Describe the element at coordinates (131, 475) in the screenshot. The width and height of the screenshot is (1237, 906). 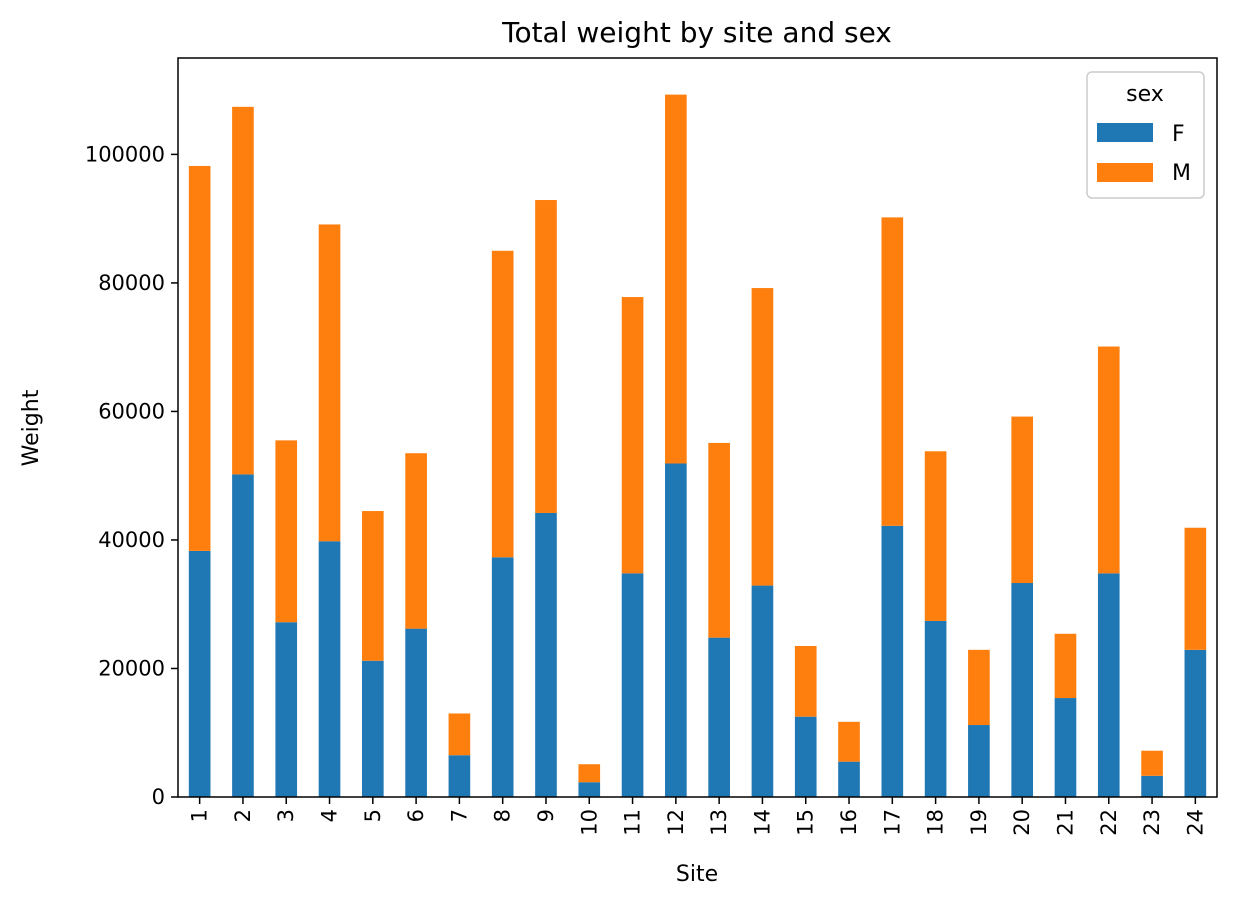
I see `y-axis-ticks: 0 20000 40000 60000 80000 100000` at that location.